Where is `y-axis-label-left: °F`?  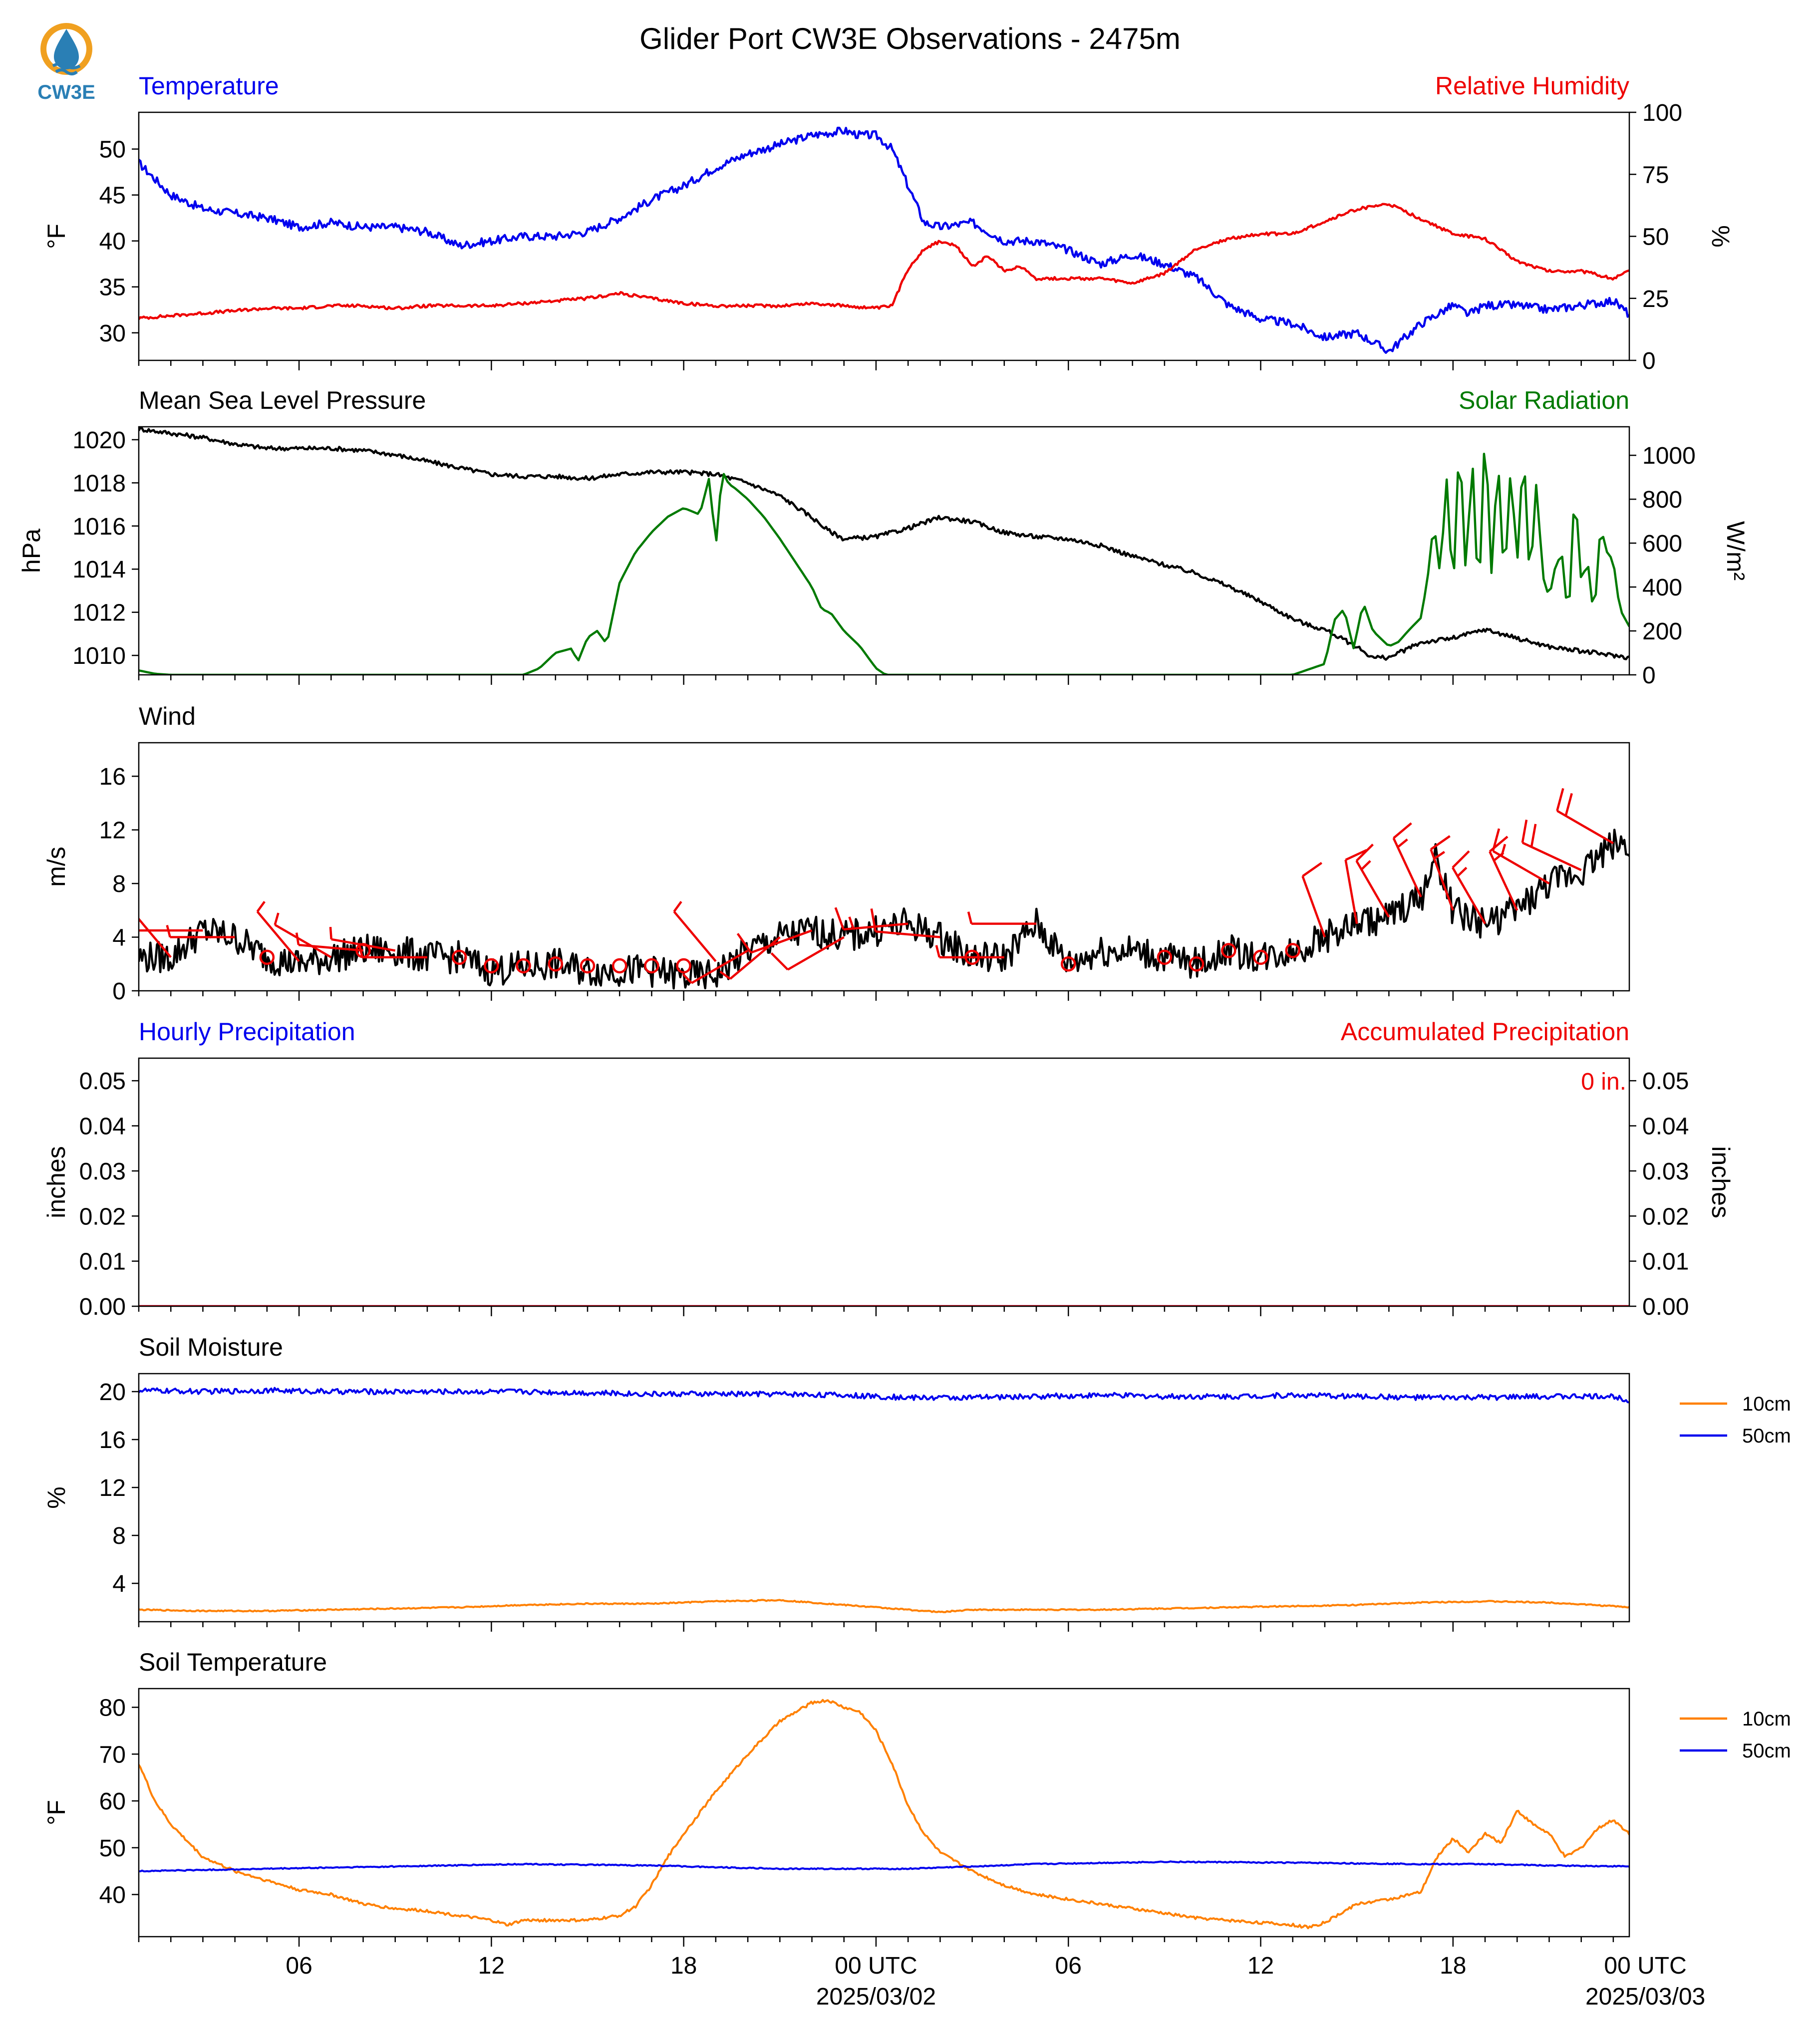
y-axis-label-left: °F is located at coordinates (56, 1812).